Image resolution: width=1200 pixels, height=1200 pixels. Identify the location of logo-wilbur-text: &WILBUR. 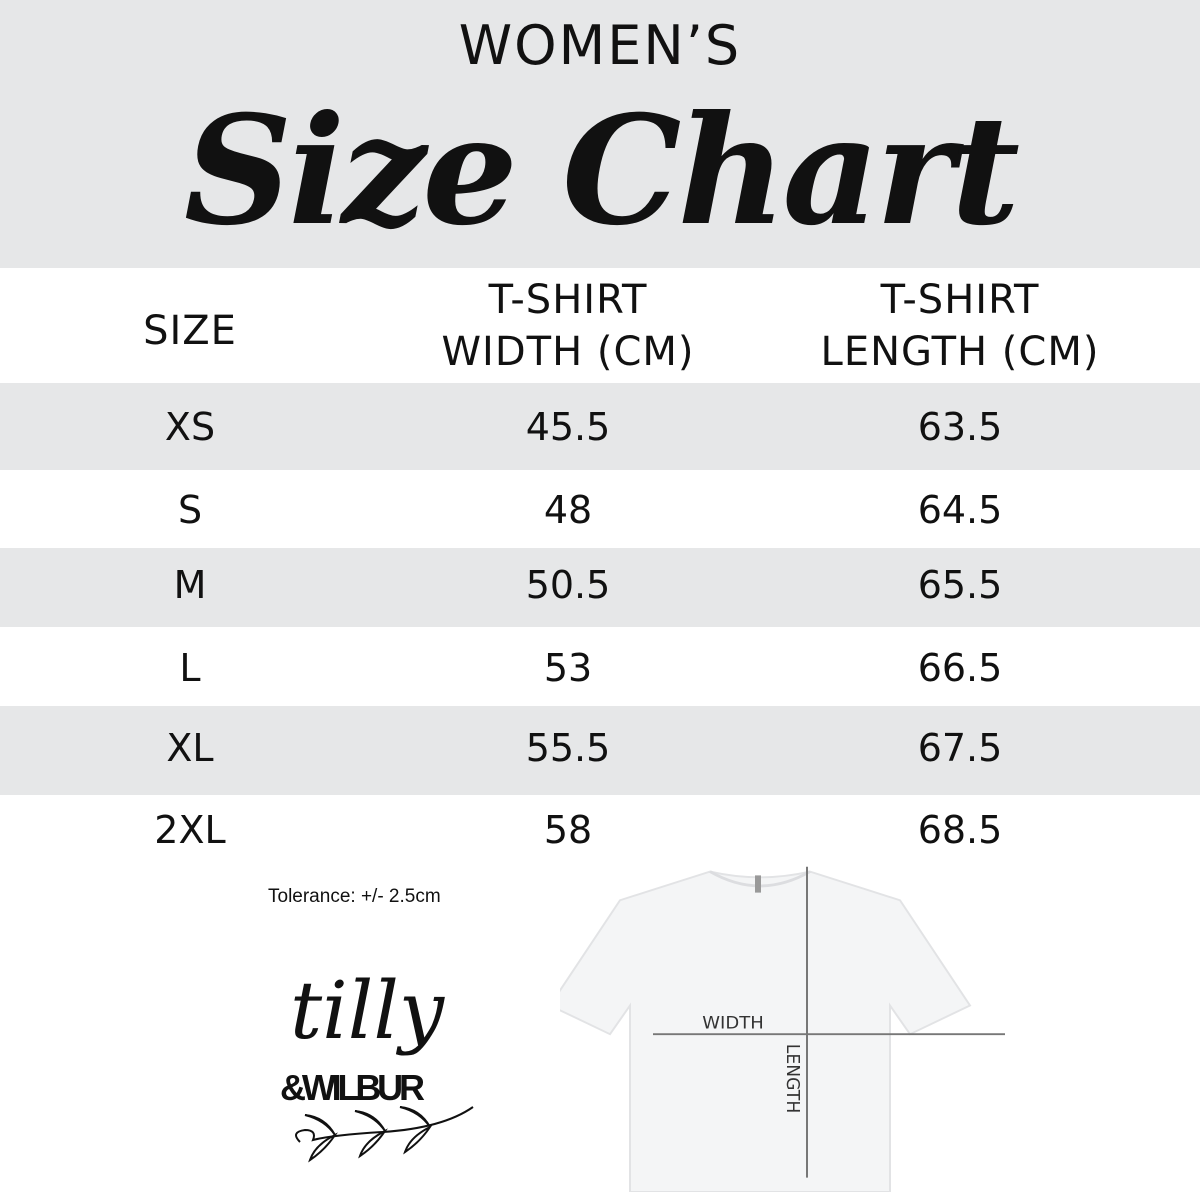
(352, 1087).